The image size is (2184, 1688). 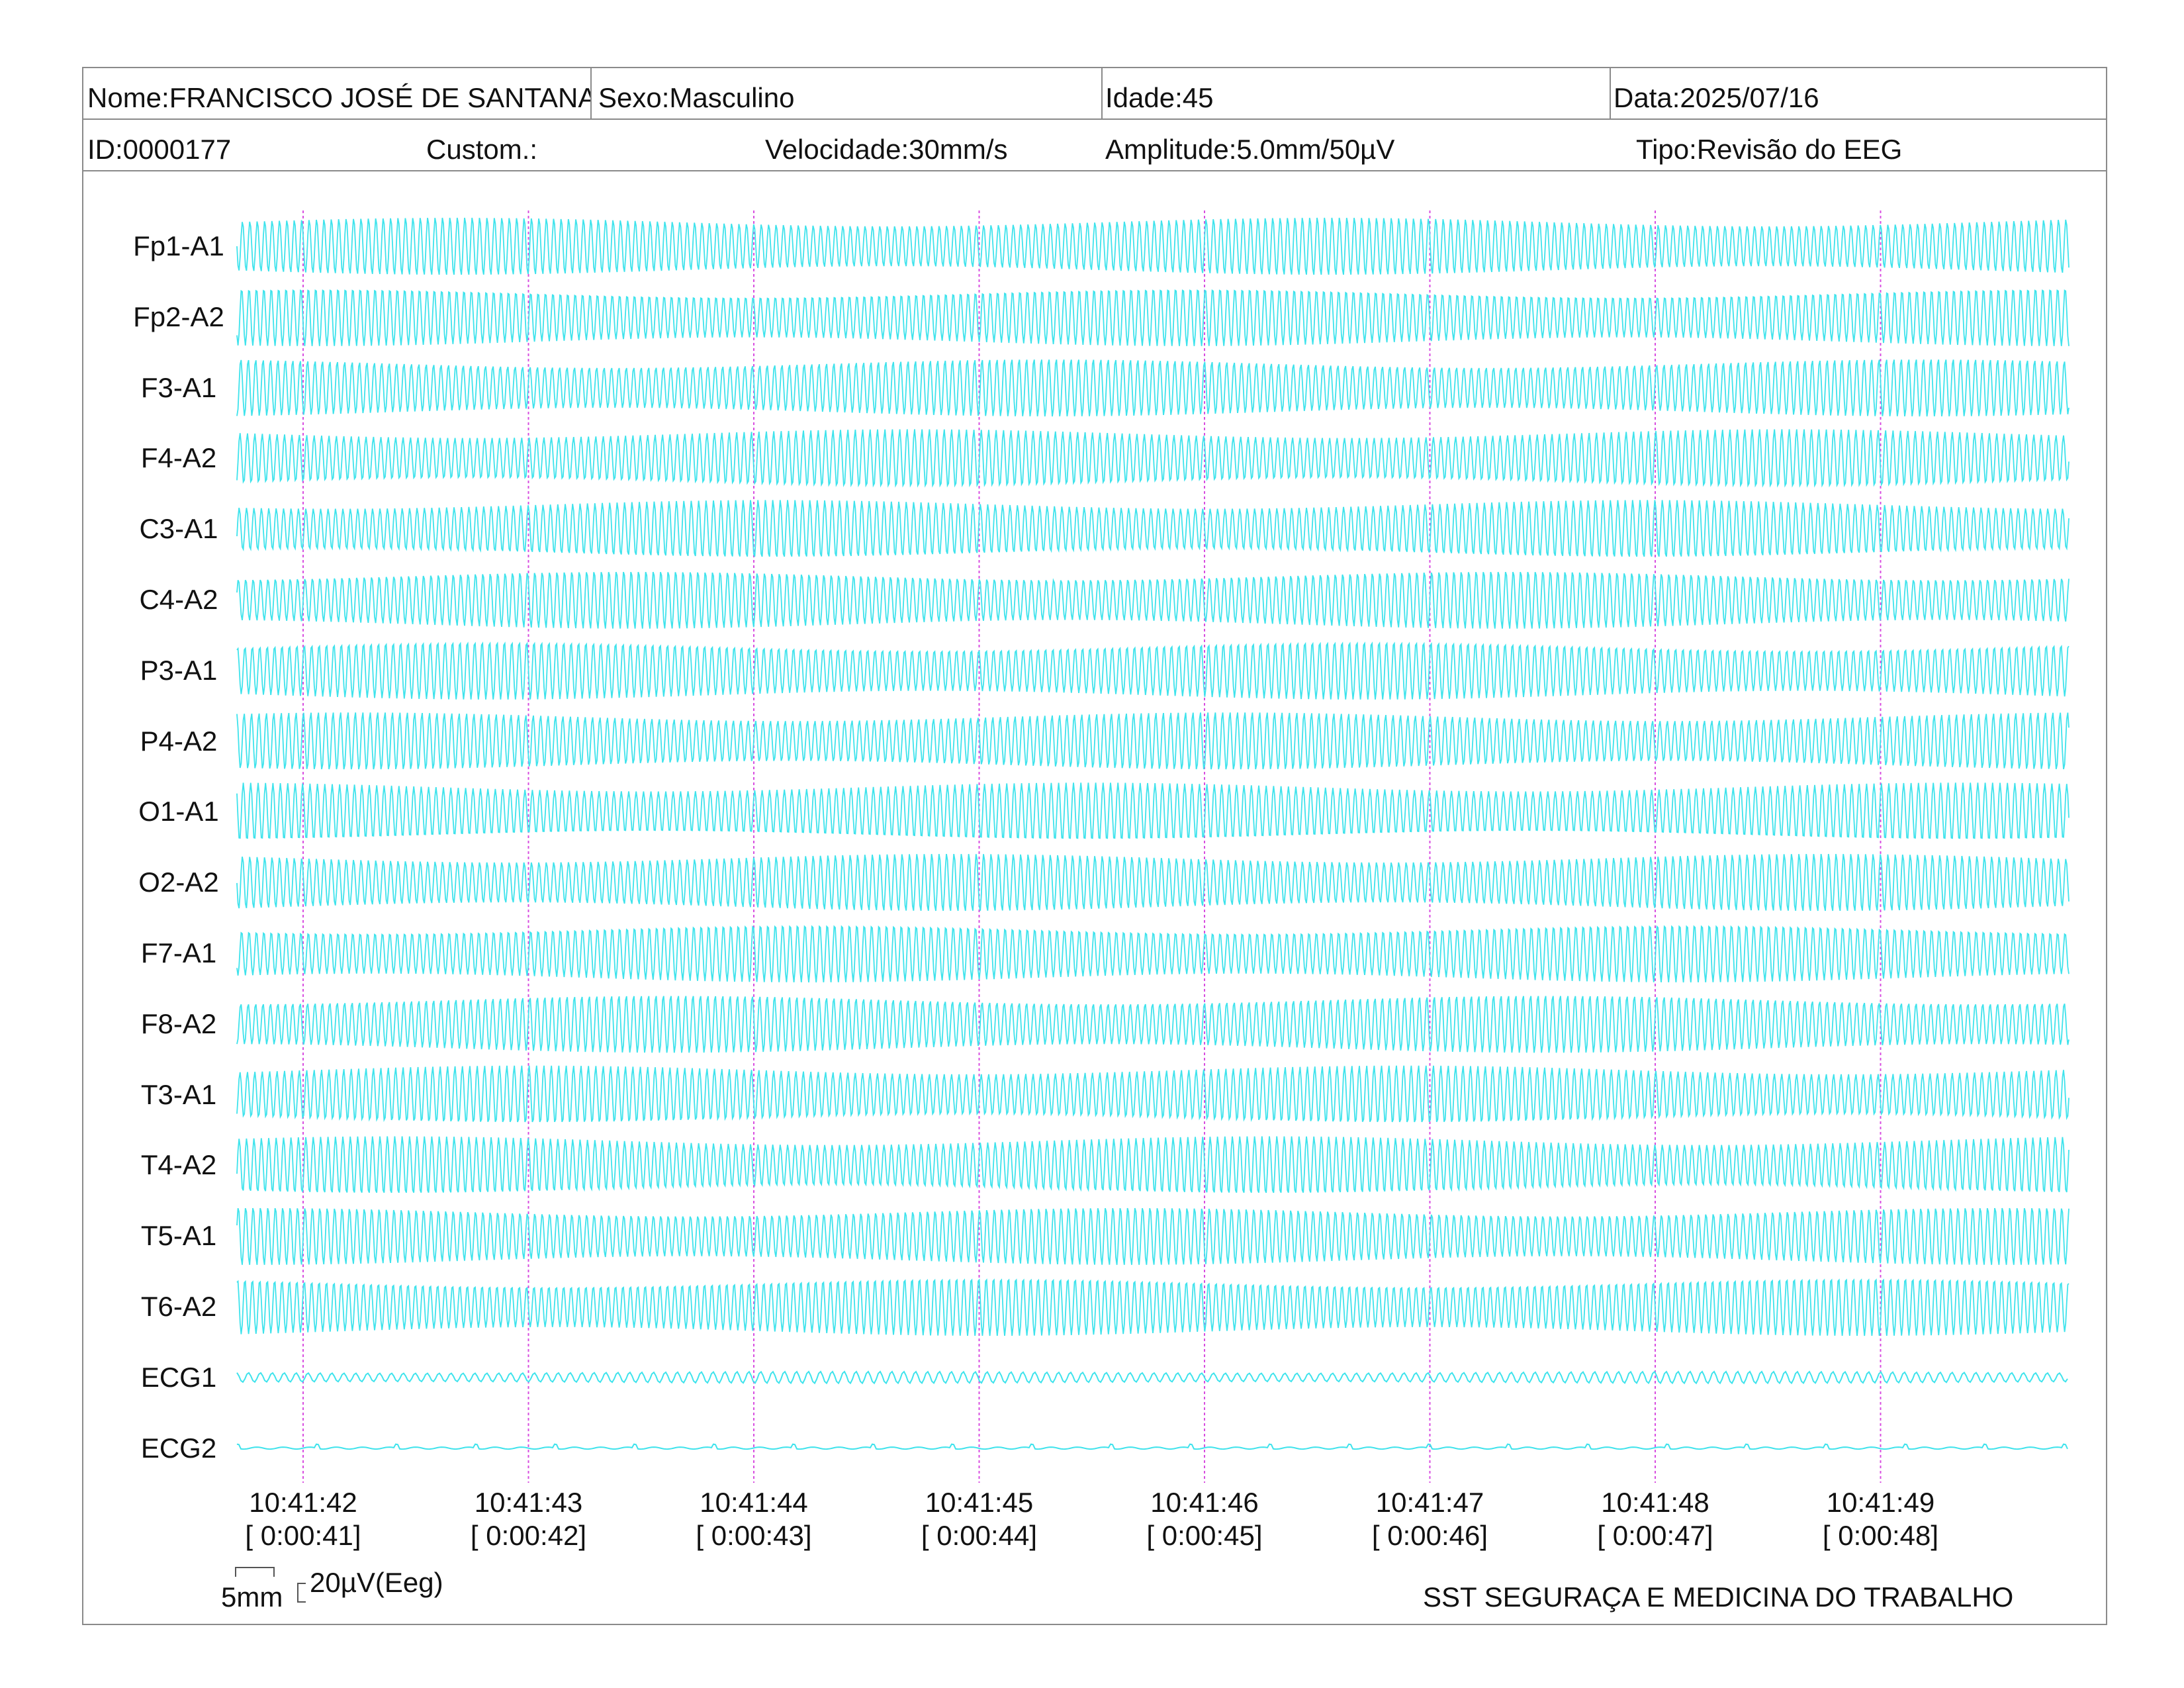 I want to click on trace-t4-a2, so click(x=1153, y=1165).